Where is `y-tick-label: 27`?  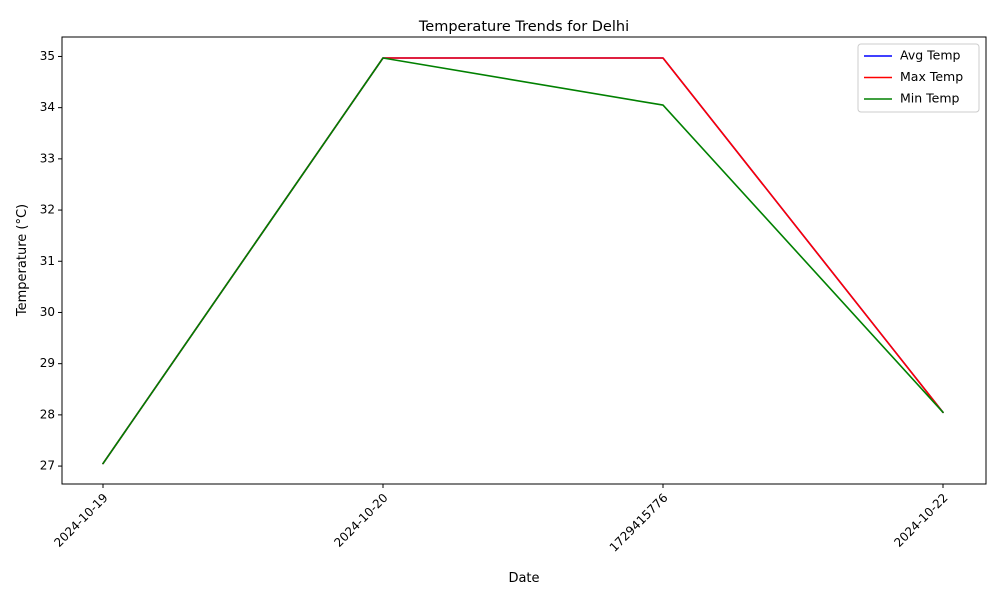 y-tick-label: 27 is located at coordinates (47, 466).